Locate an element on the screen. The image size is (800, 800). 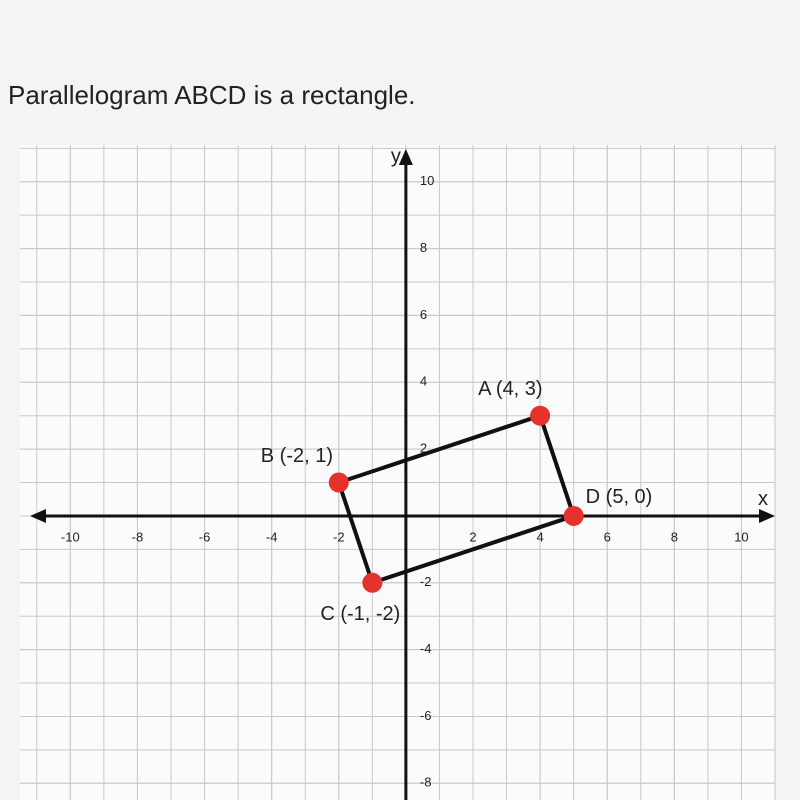
point-label: D (5, 0) is located at coordinates (619, 497).